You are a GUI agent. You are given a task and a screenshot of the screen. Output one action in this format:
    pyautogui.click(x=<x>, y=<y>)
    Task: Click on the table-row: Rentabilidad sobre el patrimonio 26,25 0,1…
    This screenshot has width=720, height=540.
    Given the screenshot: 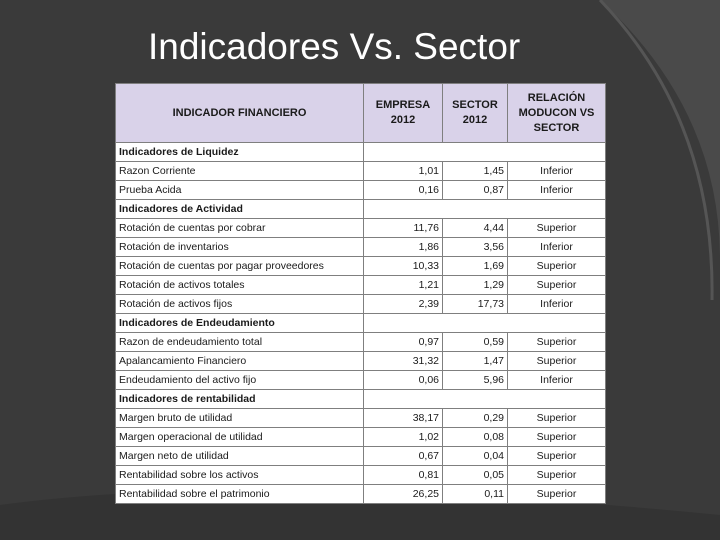 What is the action you would take?
    pyautogui.click(x=360, y=494)
    